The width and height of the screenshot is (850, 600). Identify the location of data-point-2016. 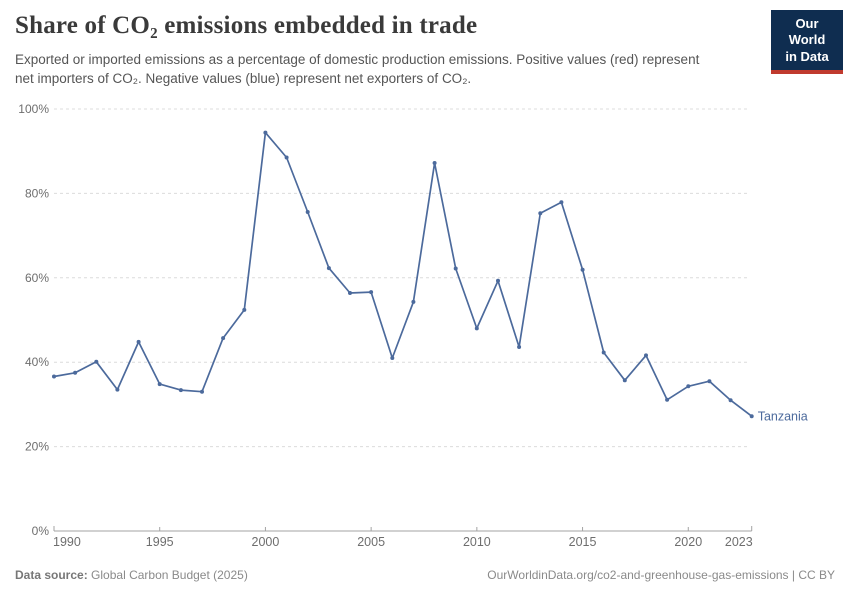
(603, 352).